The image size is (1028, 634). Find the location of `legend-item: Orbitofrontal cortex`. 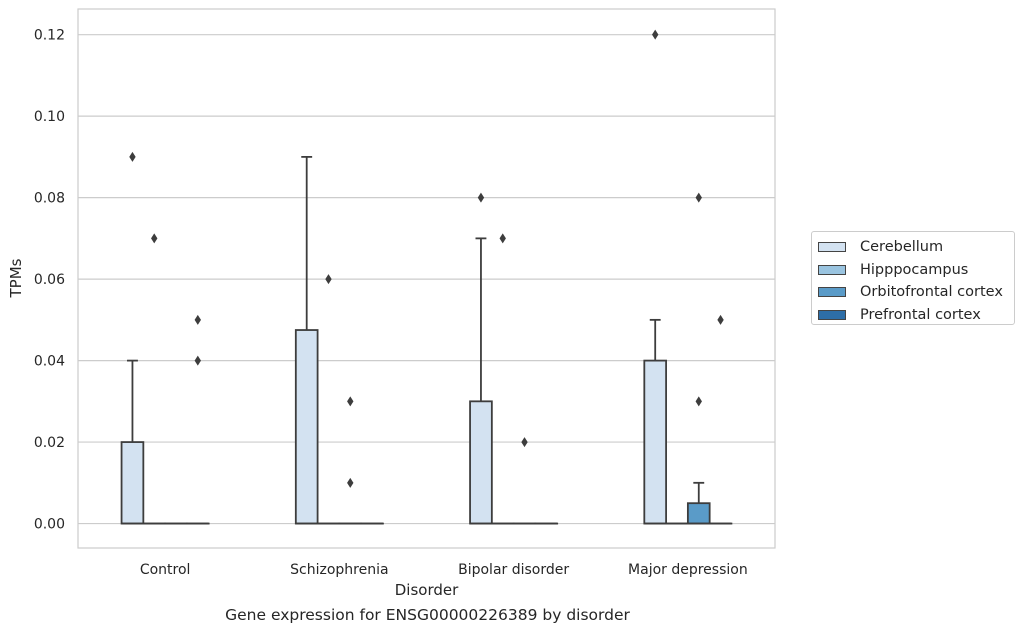

legend-item: Orbitofrontal cortex is located at coordinates (916, 292).